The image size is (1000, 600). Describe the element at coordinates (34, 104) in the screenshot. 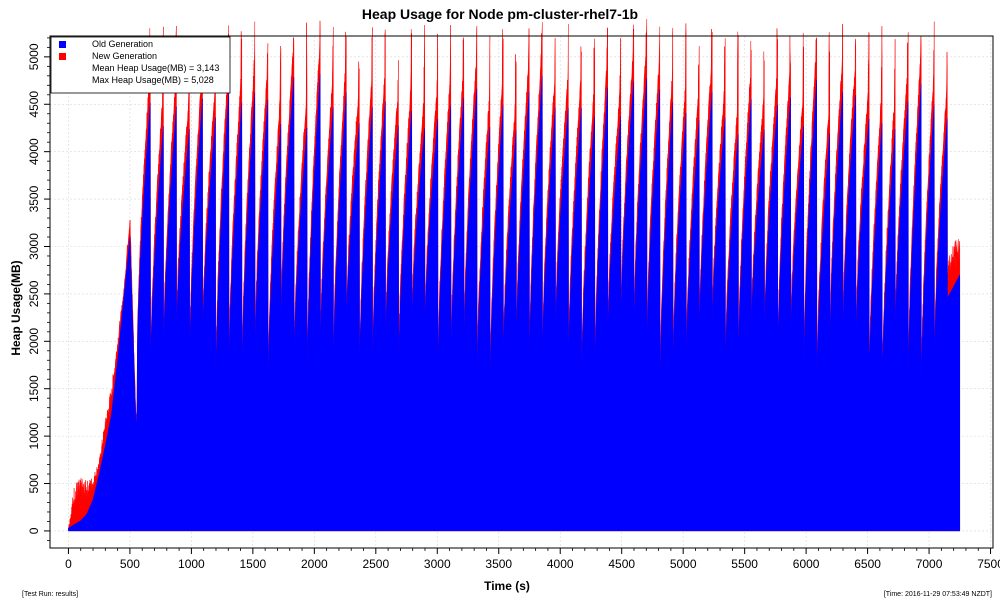

I see `y-tick-label: 4500` at that location.